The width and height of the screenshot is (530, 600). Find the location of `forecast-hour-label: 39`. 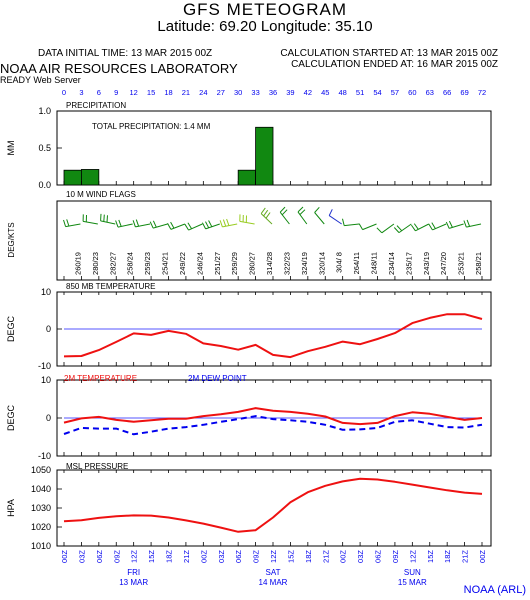

forecast-hour-label: 39 is located at coordinates (290, 92).